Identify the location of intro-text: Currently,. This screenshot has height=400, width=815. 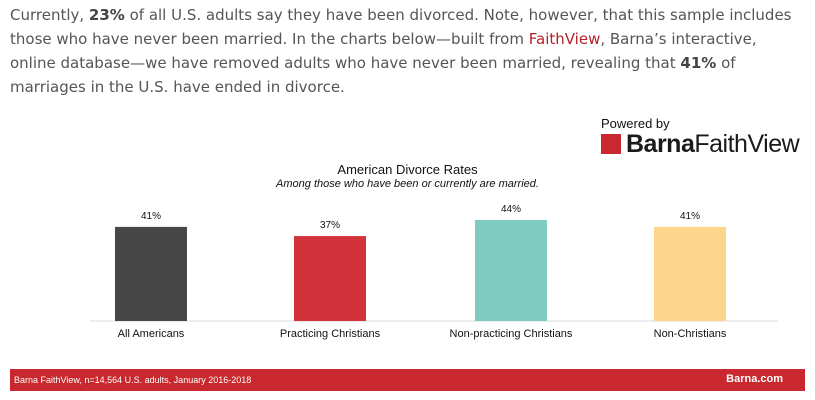
(49, 15).